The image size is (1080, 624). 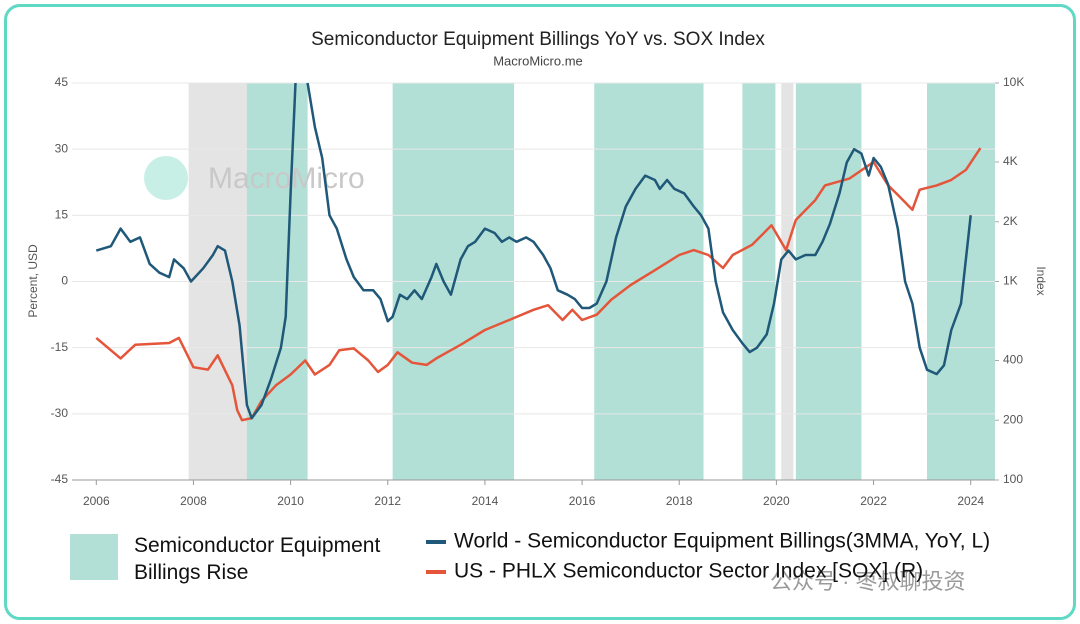 What do you see at coordinates (60, 479) in the screenshot?
I see `y-tick-label: -45` at bounding box center [60, 479].